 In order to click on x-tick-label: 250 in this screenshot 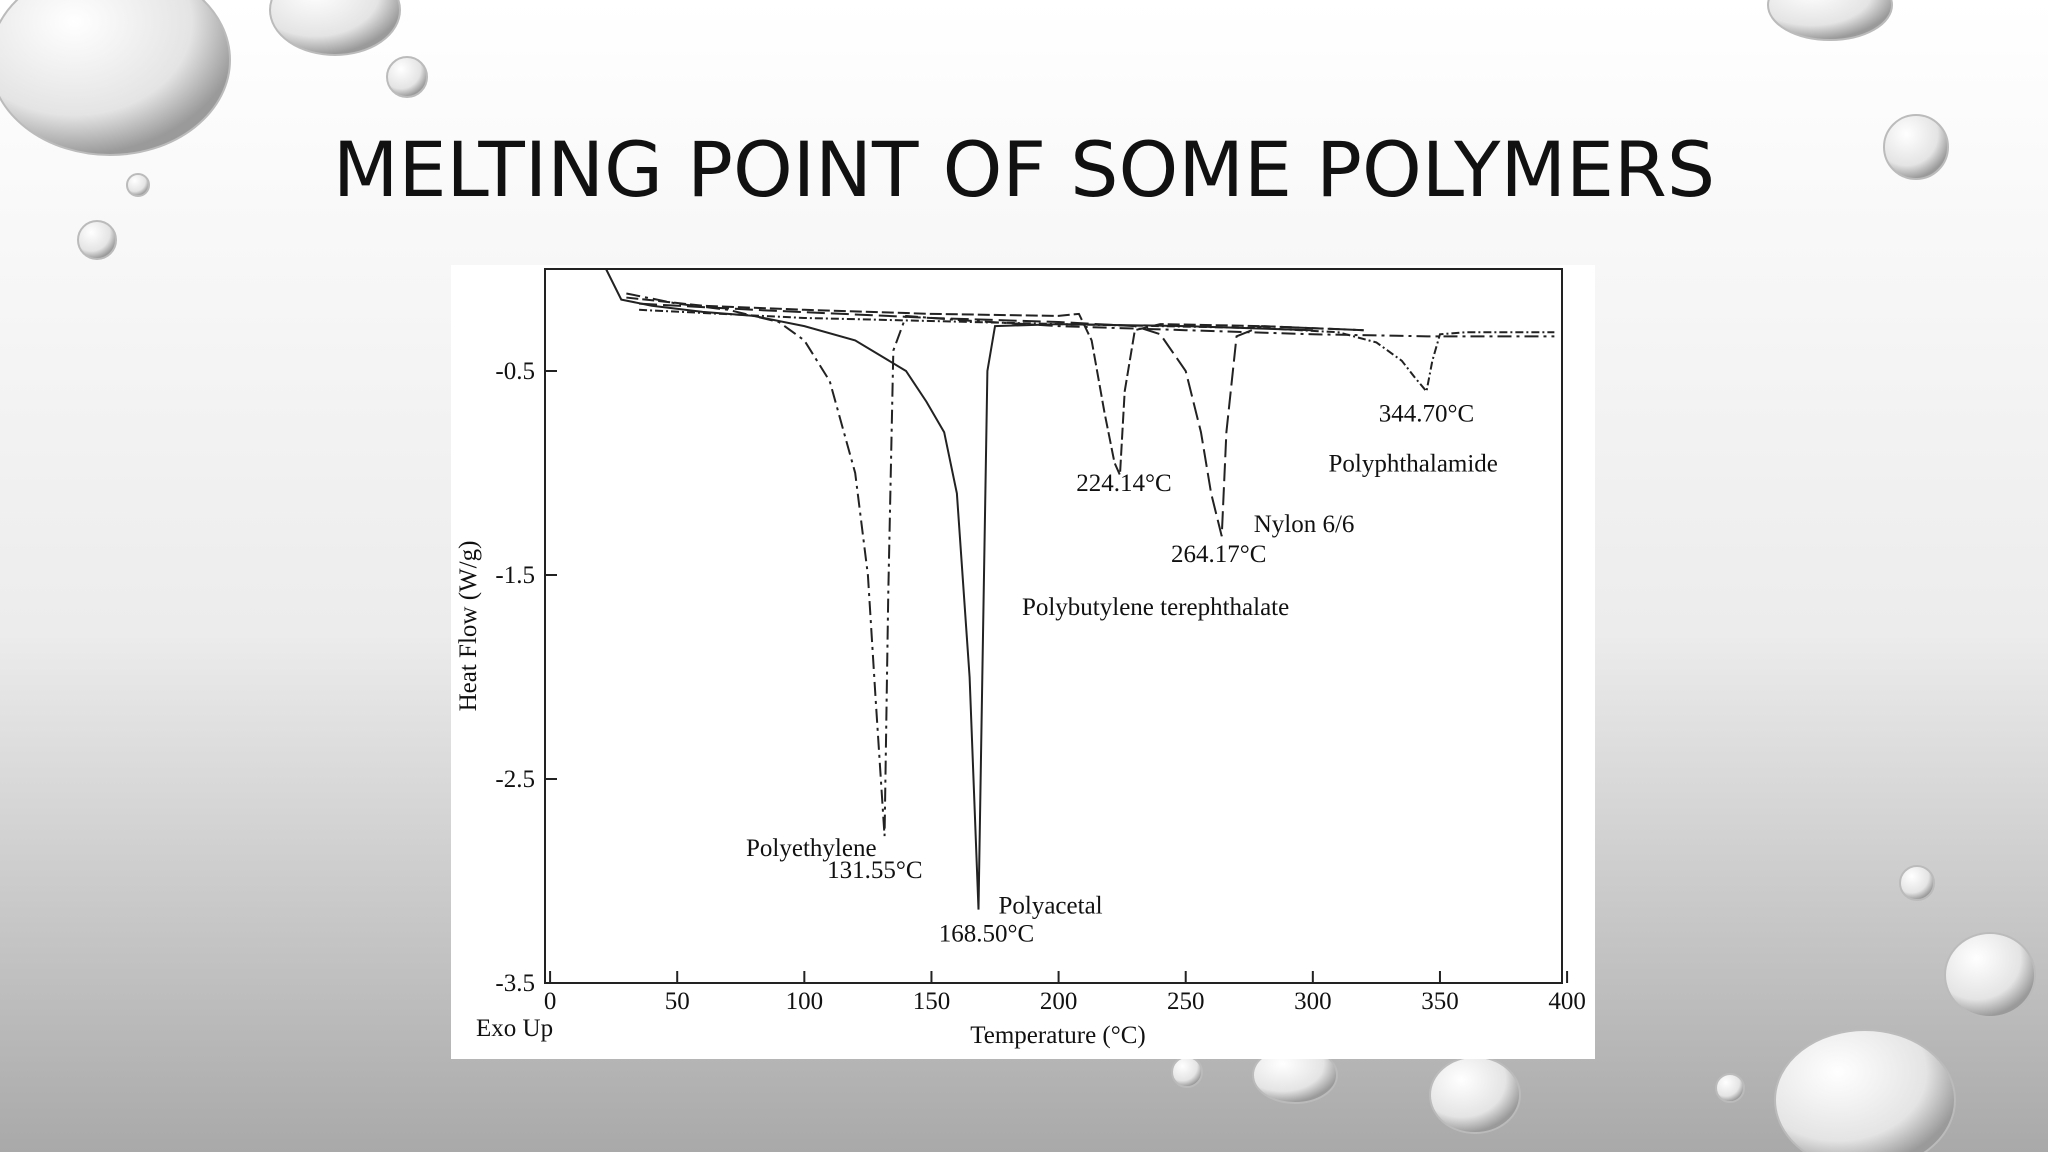, I will do `click(1186, 1001)`.